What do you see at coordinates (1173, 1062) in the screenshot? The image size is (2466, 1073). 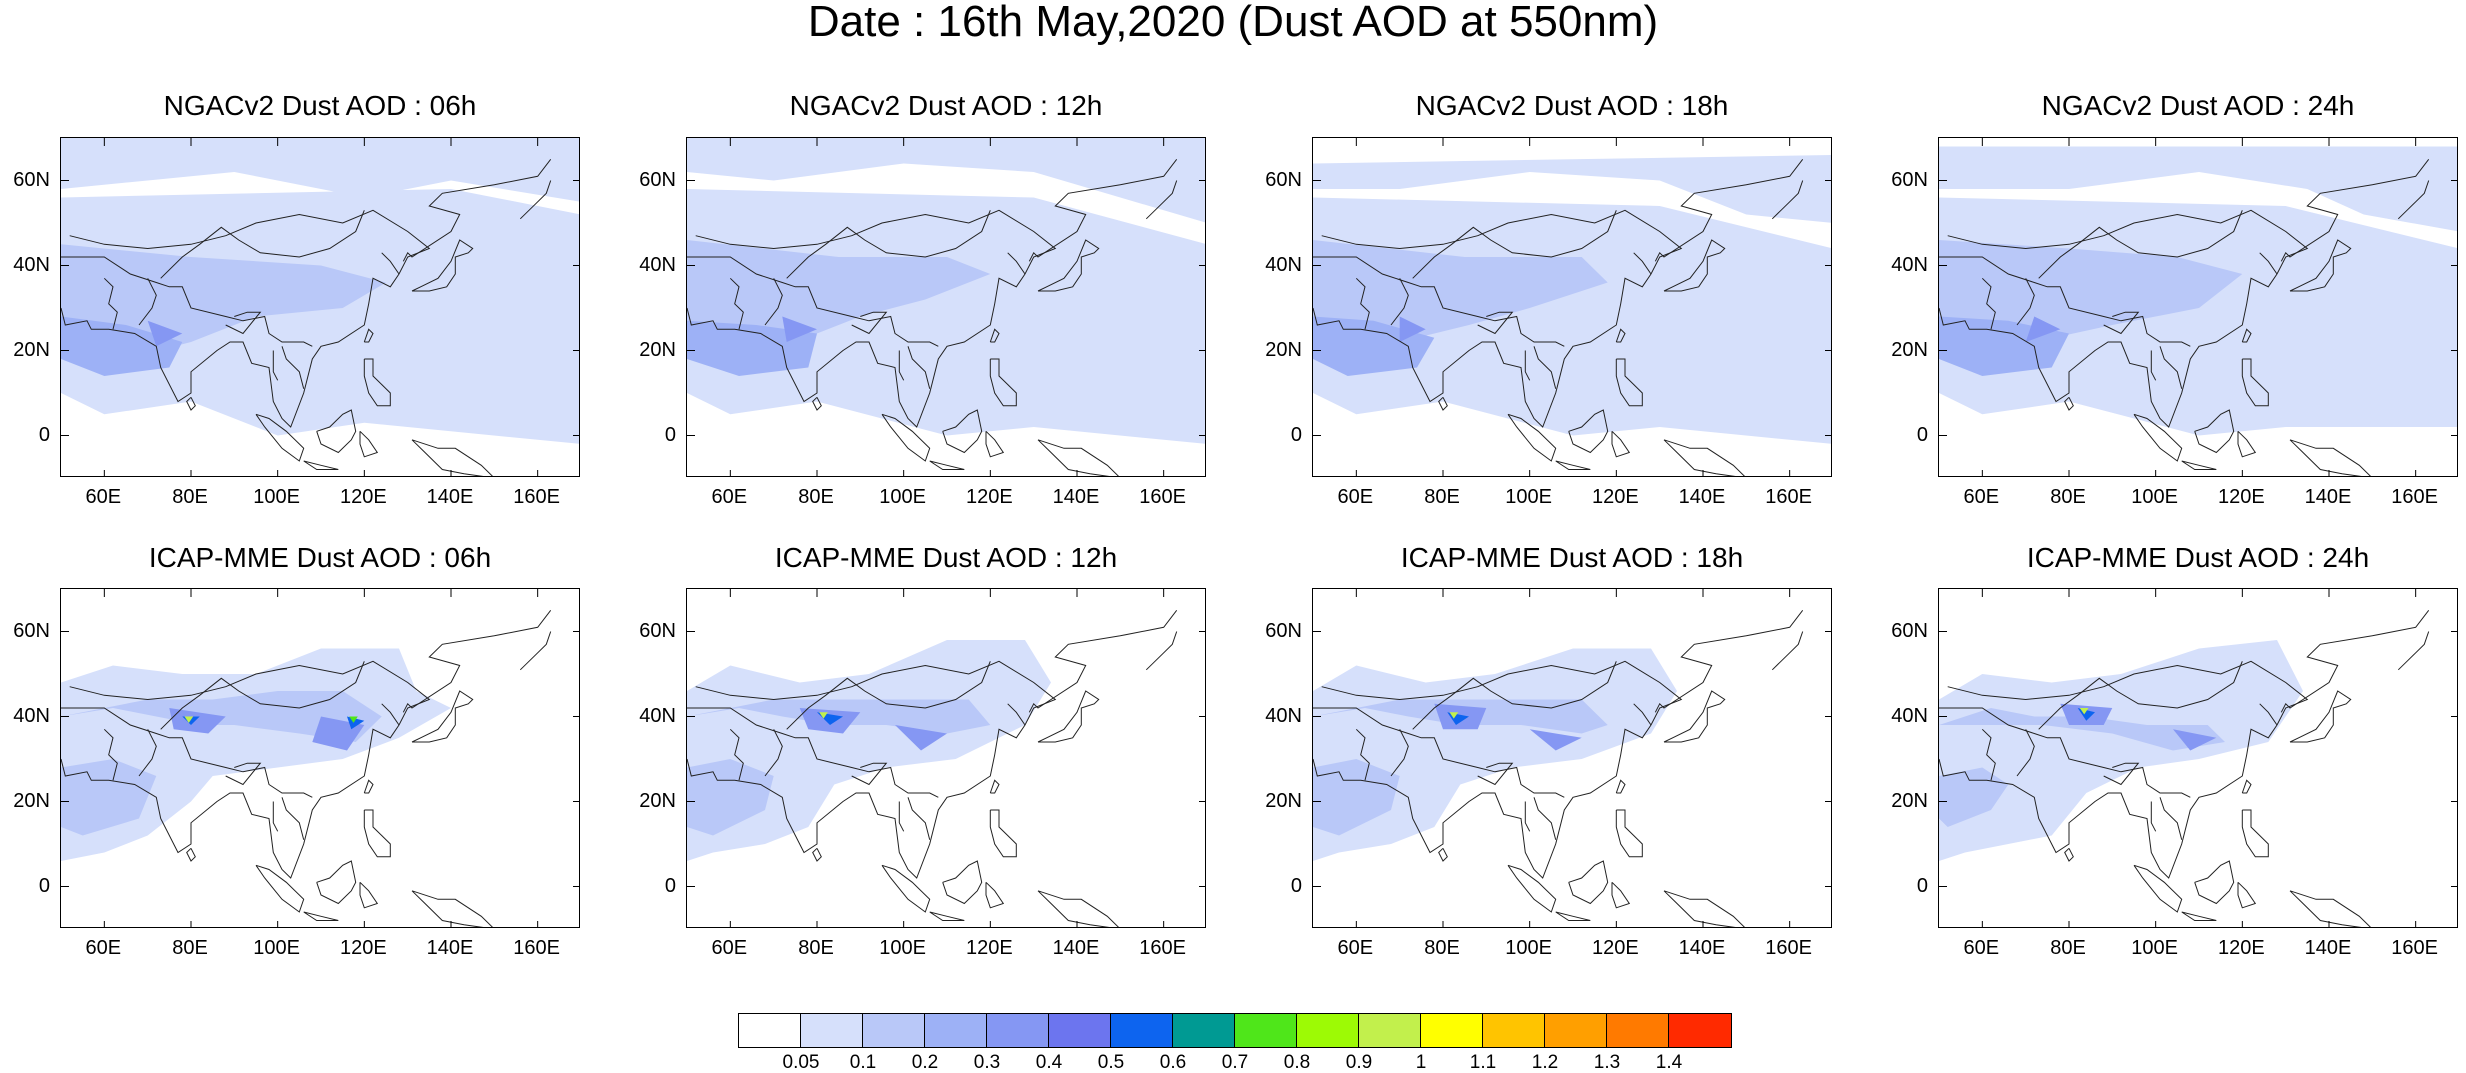 I see `colorbar-tick-label: 0.6` at bounding box center [1173, 1062].